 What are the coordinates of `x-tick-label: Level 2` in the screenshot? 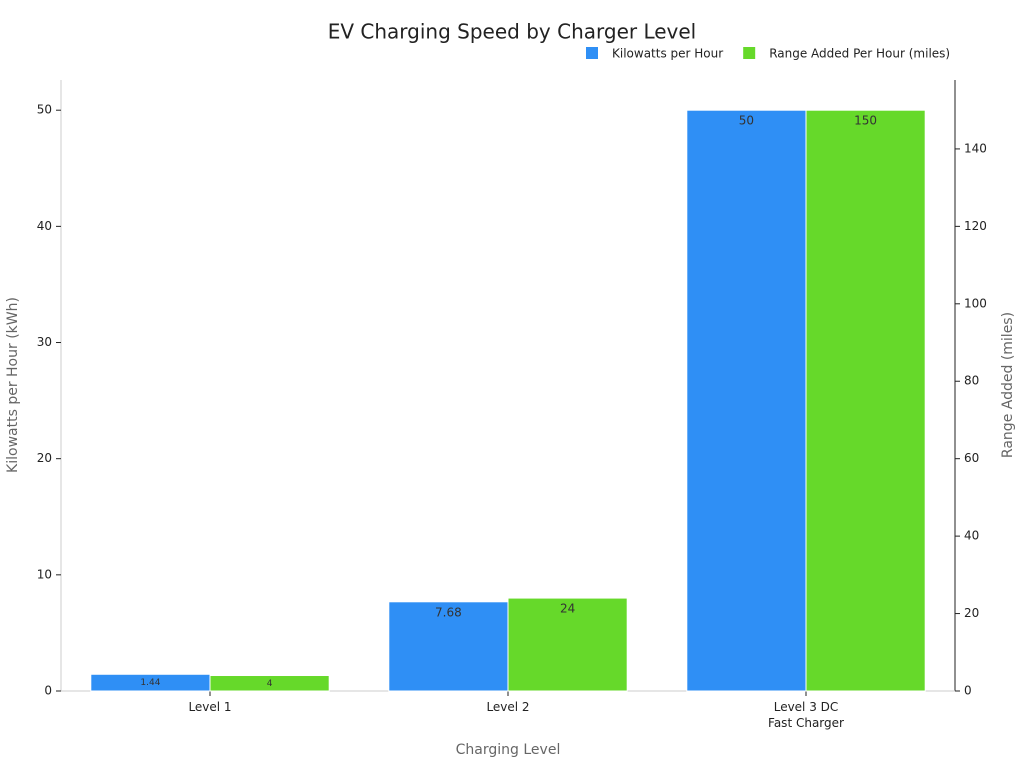 It's located at (508, 707).